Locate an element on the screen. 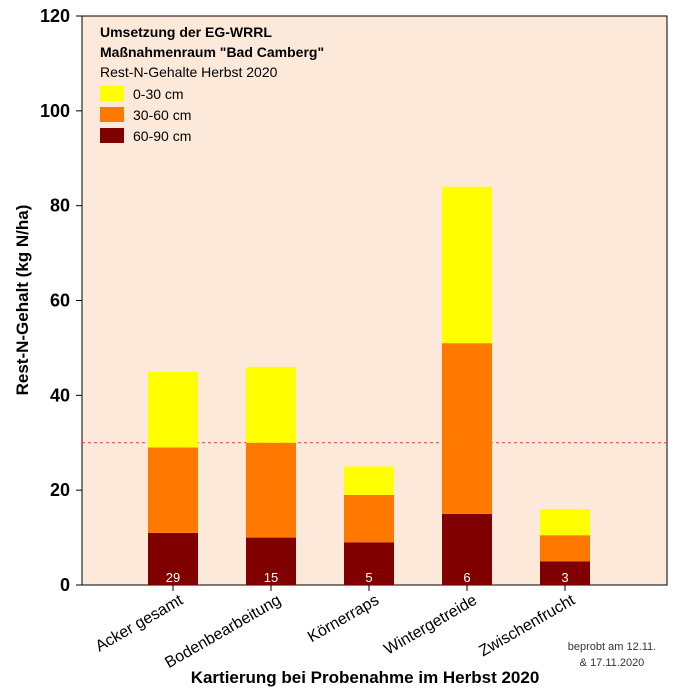  y-tick-label: 0 is located at coordinates (65, 585).